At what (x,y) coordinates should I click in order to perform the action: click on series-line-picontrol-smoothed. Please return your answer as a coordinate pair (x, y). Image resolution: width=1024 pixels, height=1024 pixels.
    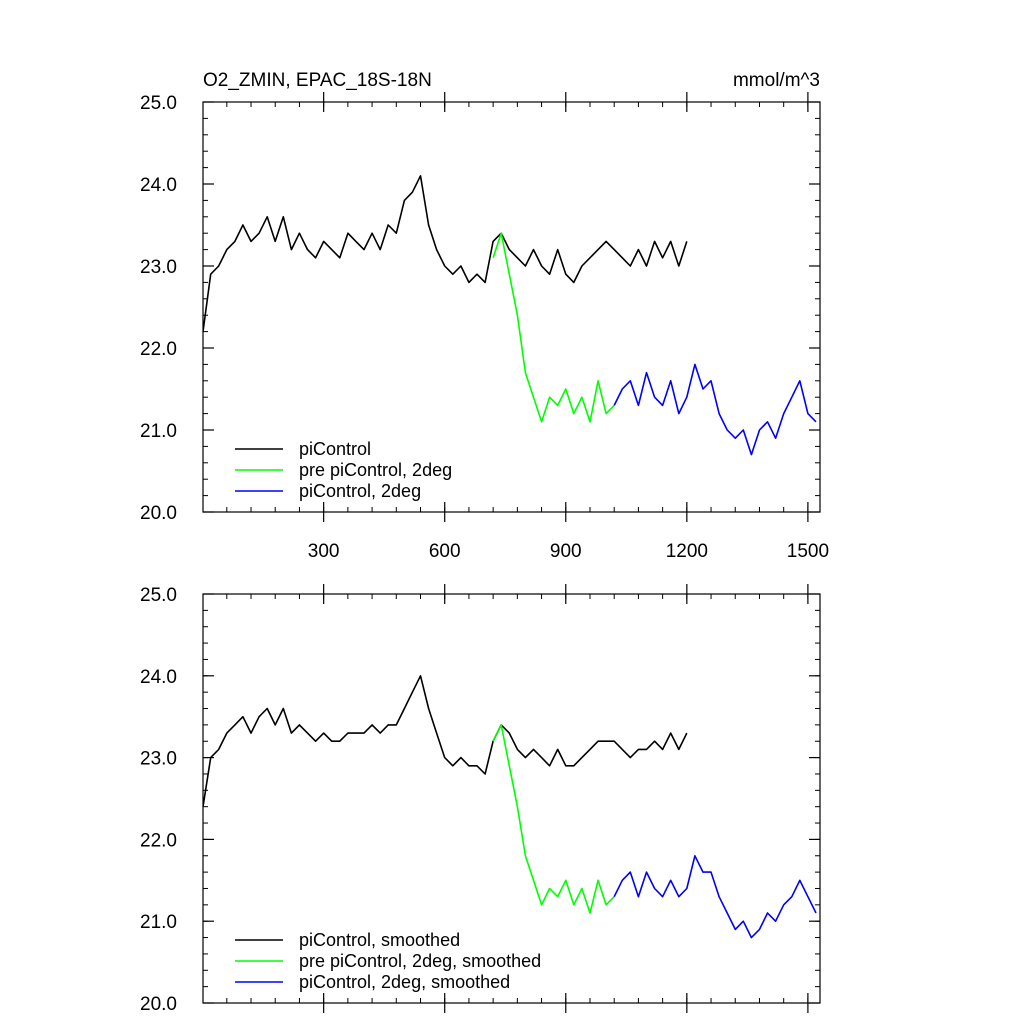
    Looking at the image, I should click on (445, 740).